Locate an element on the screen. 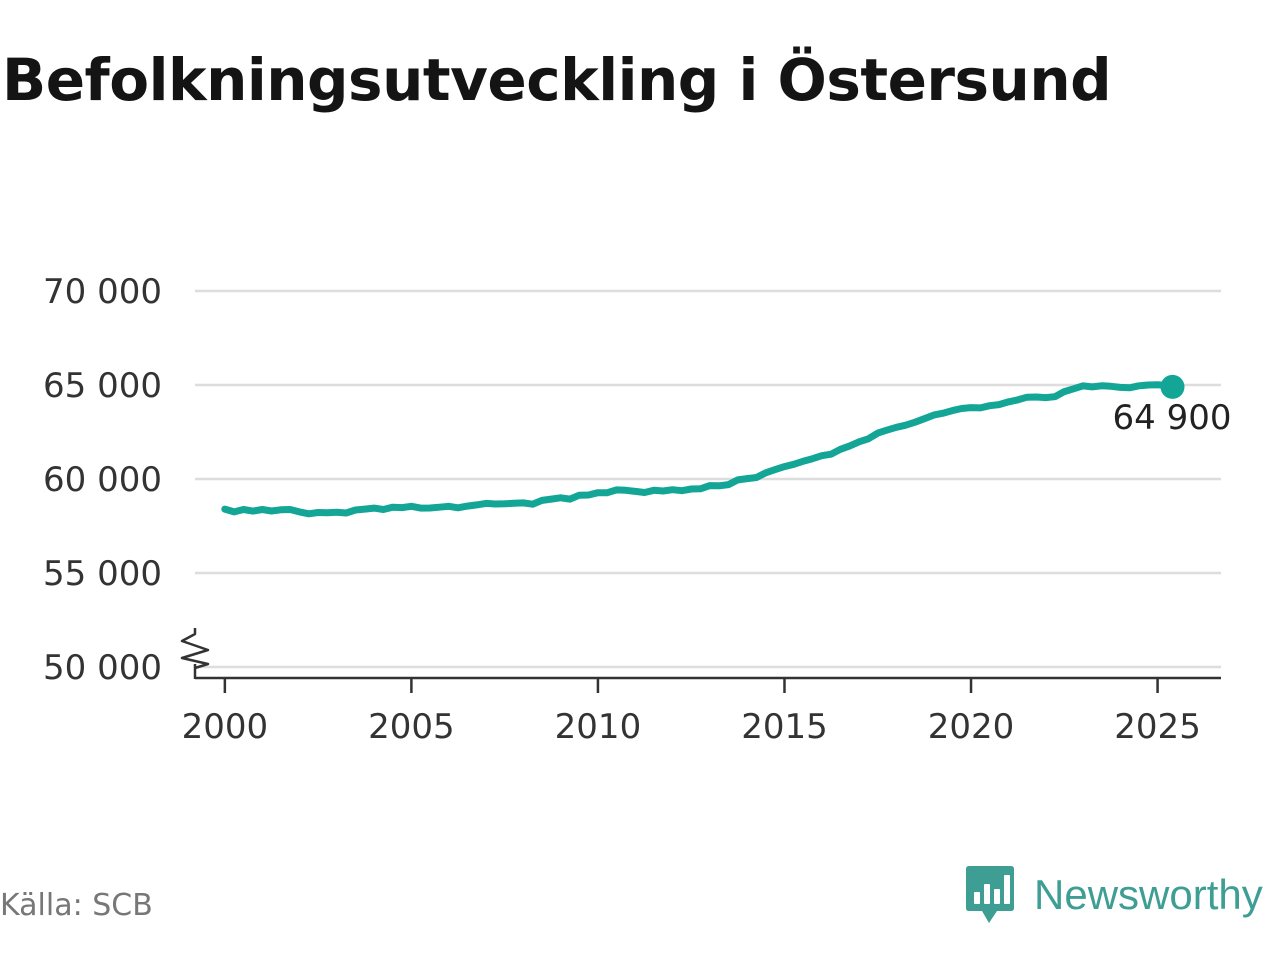 Image resolution: width=1280 pixels, height=960 pixels. y-tick-label-60000: 60 000 is located at coordinates (102, 480).